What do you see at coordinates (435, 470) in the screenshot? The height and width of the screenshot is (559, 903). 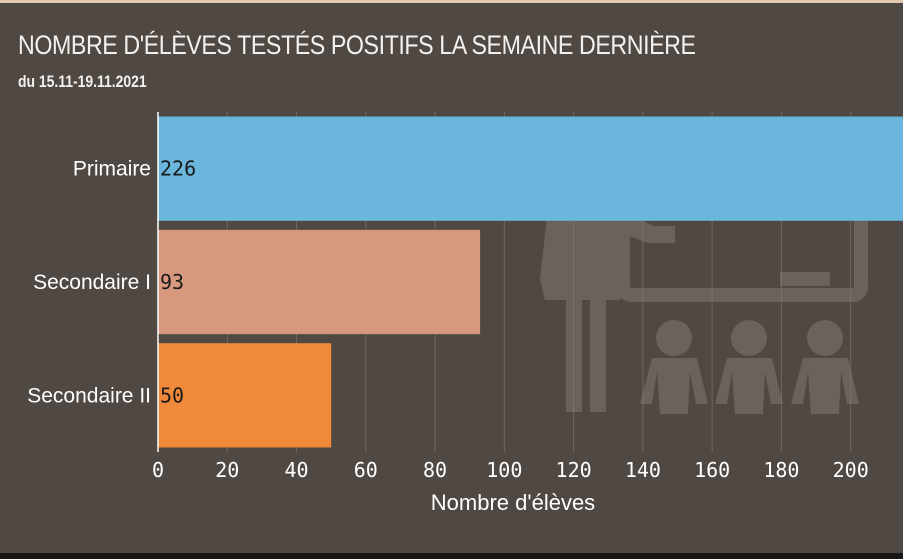 I see `x-tick-label: 80` at bounding box center [435, 470].